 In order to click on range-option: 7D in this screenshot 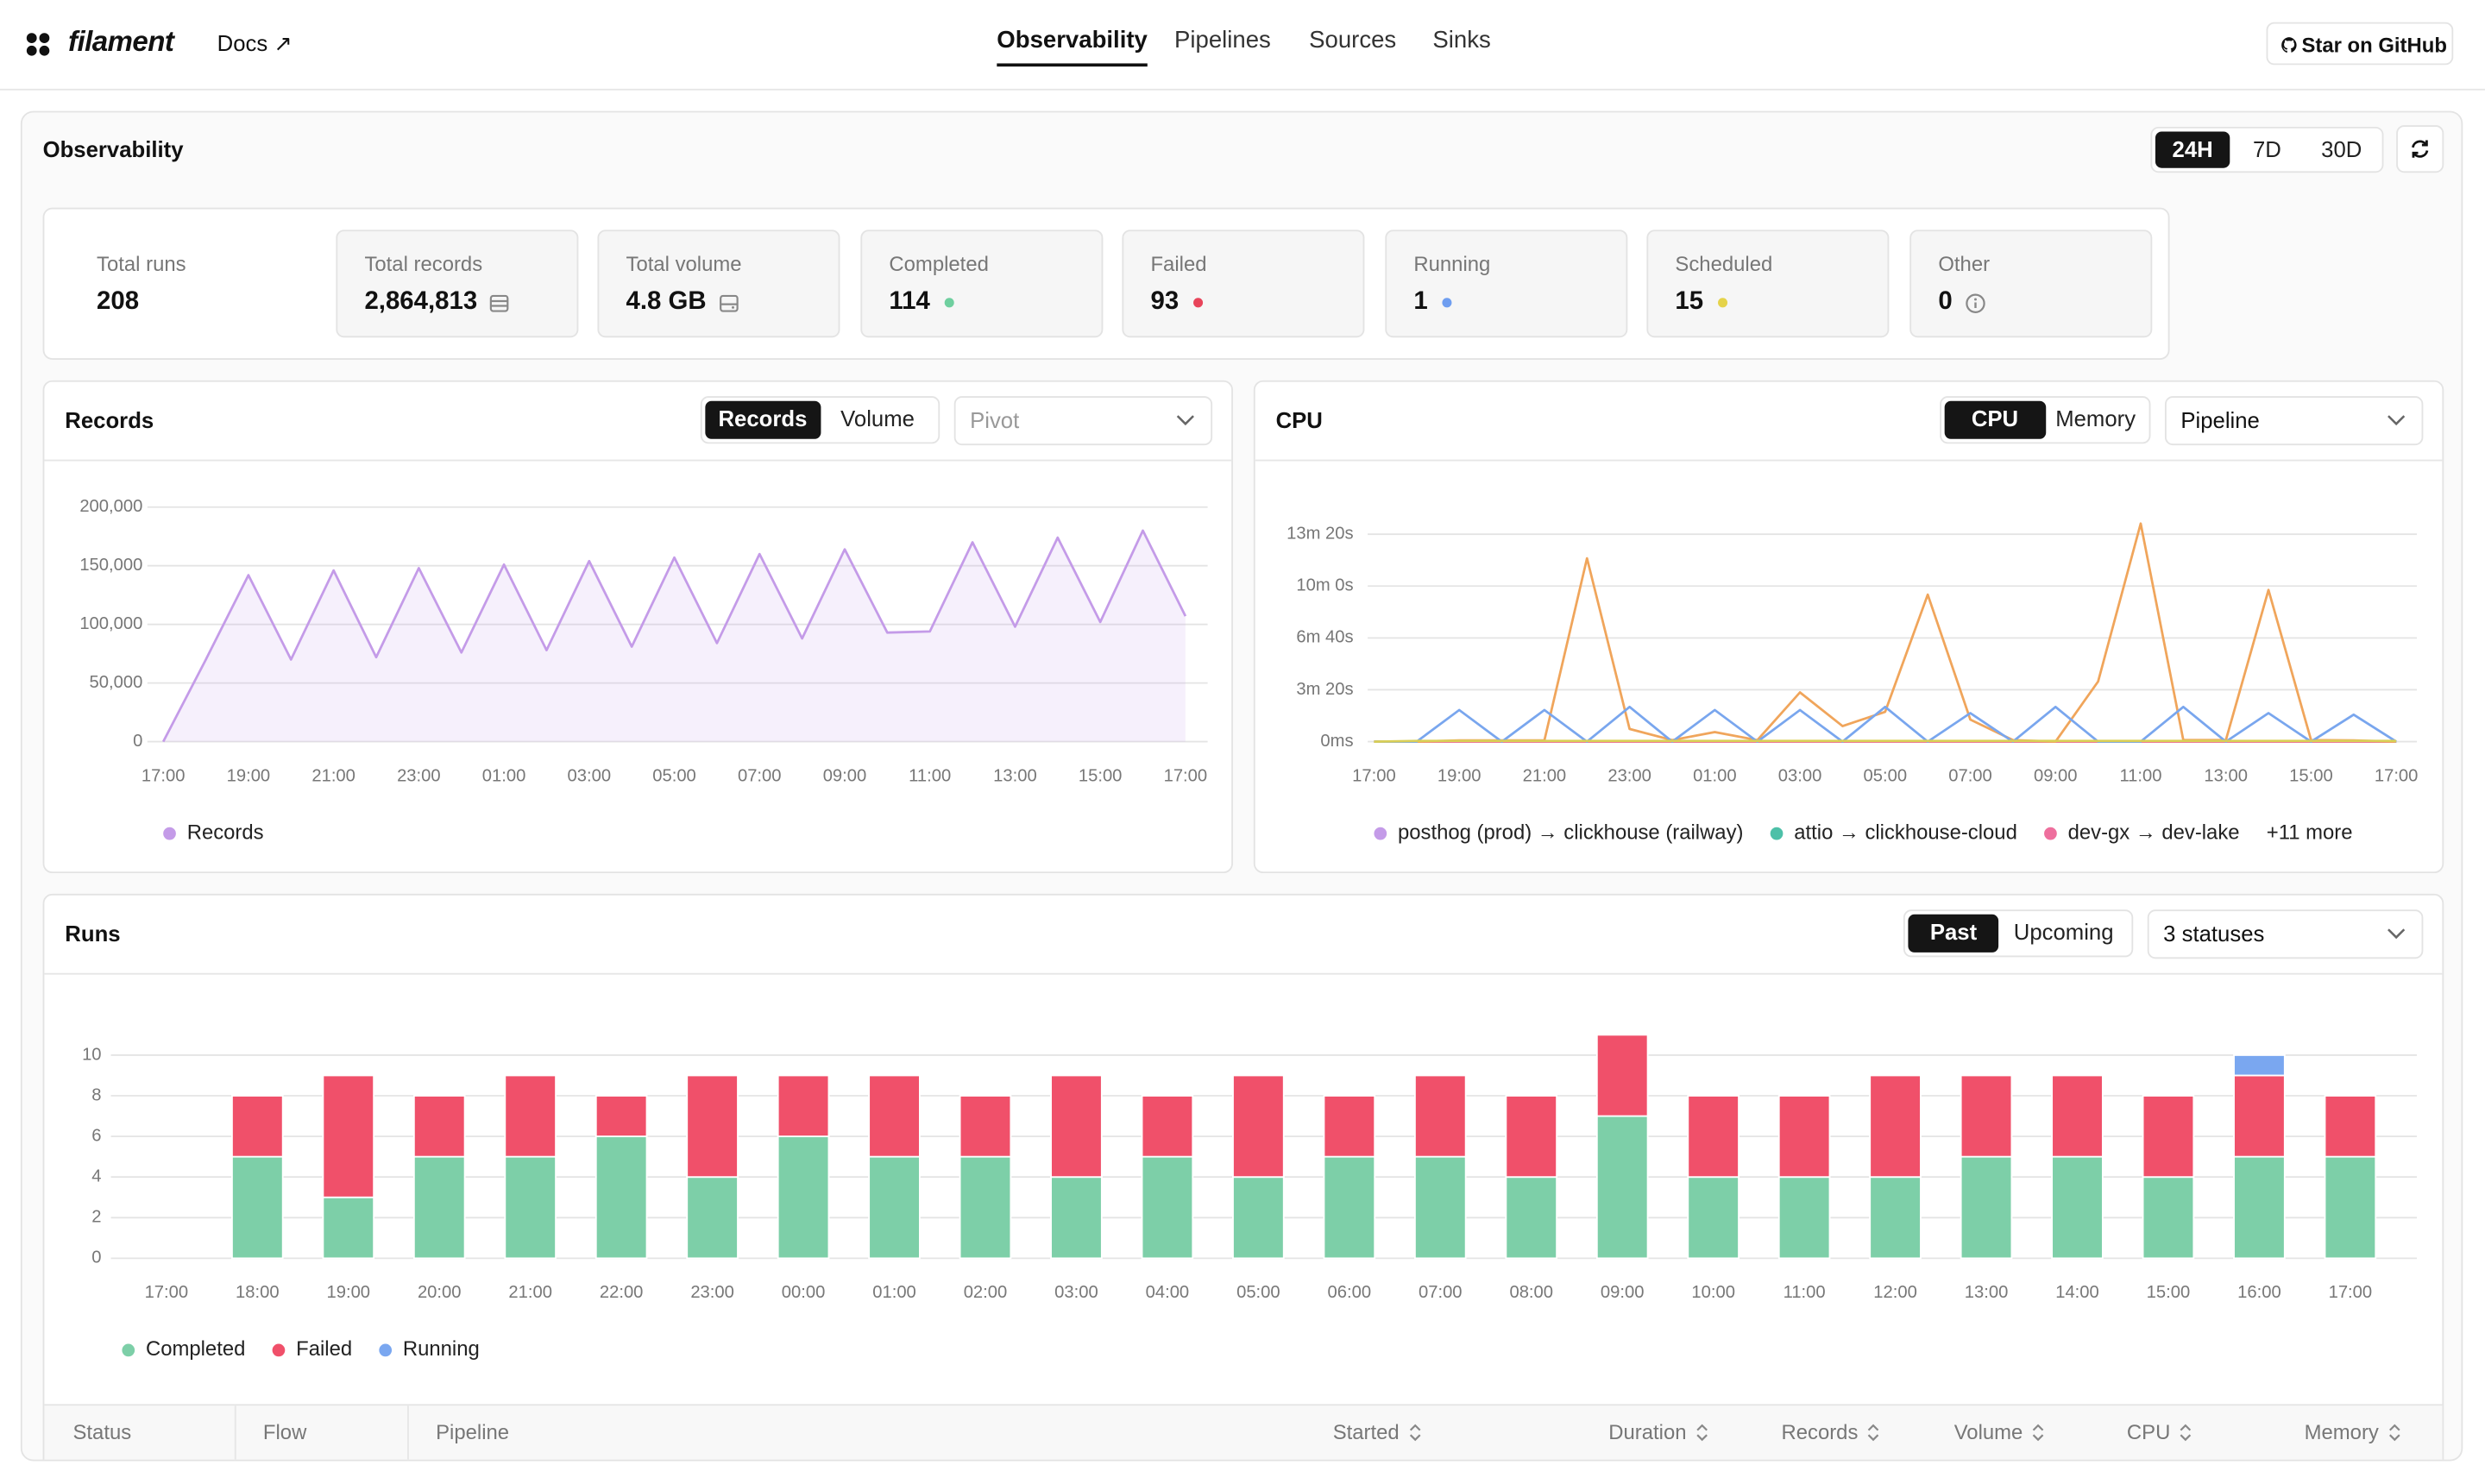, I will do `click(2267, 148)`.